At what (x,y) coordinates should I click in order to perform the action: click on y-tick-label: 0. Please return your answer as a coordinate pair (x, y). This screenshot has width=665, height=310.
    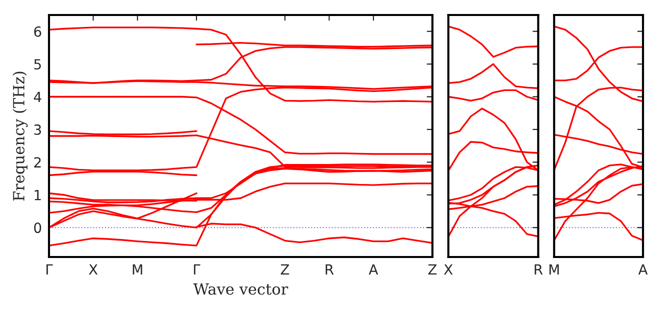
    Looking at the image, I should click on (38, 228).